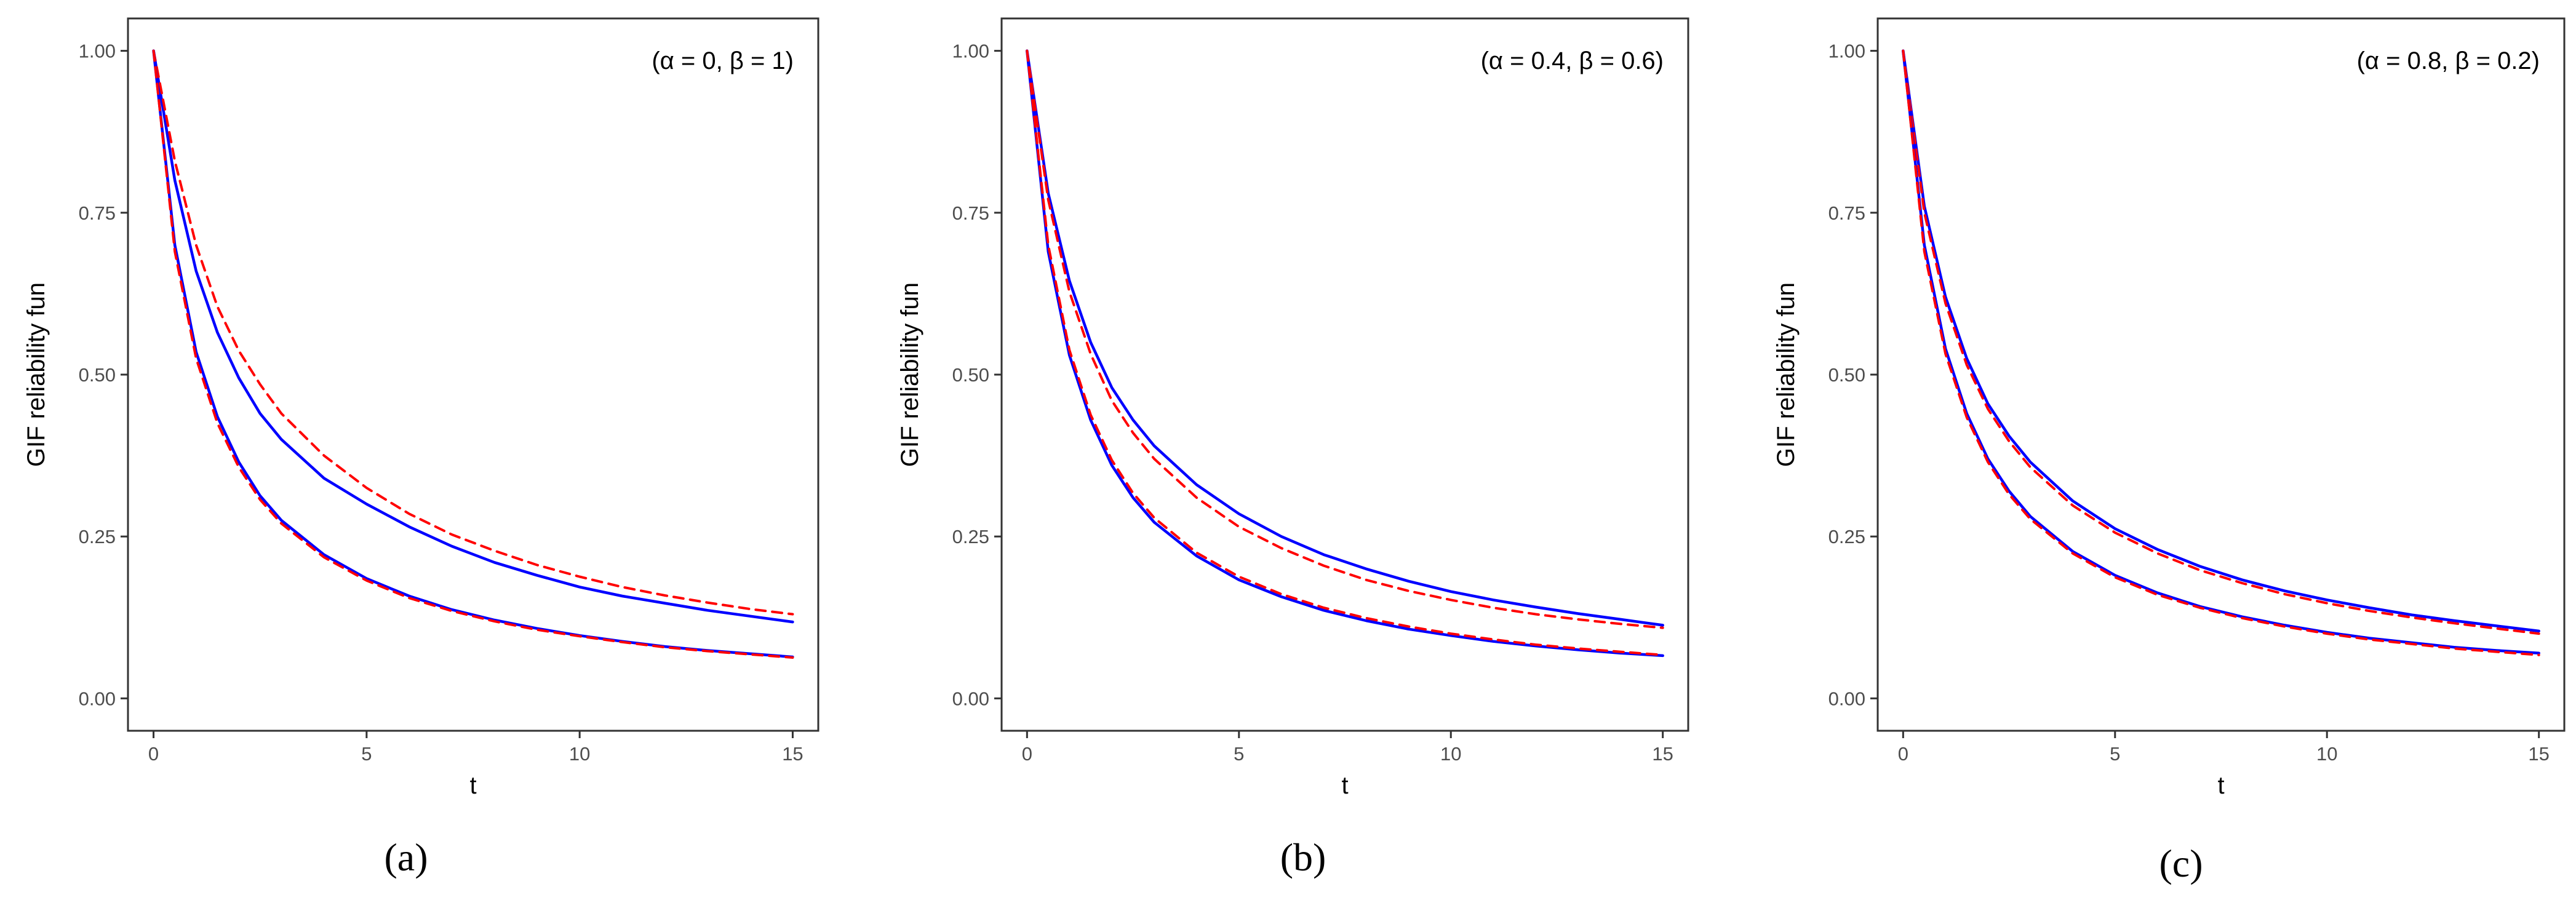 The height and width of the screenshot is (911, 2576). I want to click on parameter-annotation: (α = 0.4, β = 0.6), so click(1573, 60).